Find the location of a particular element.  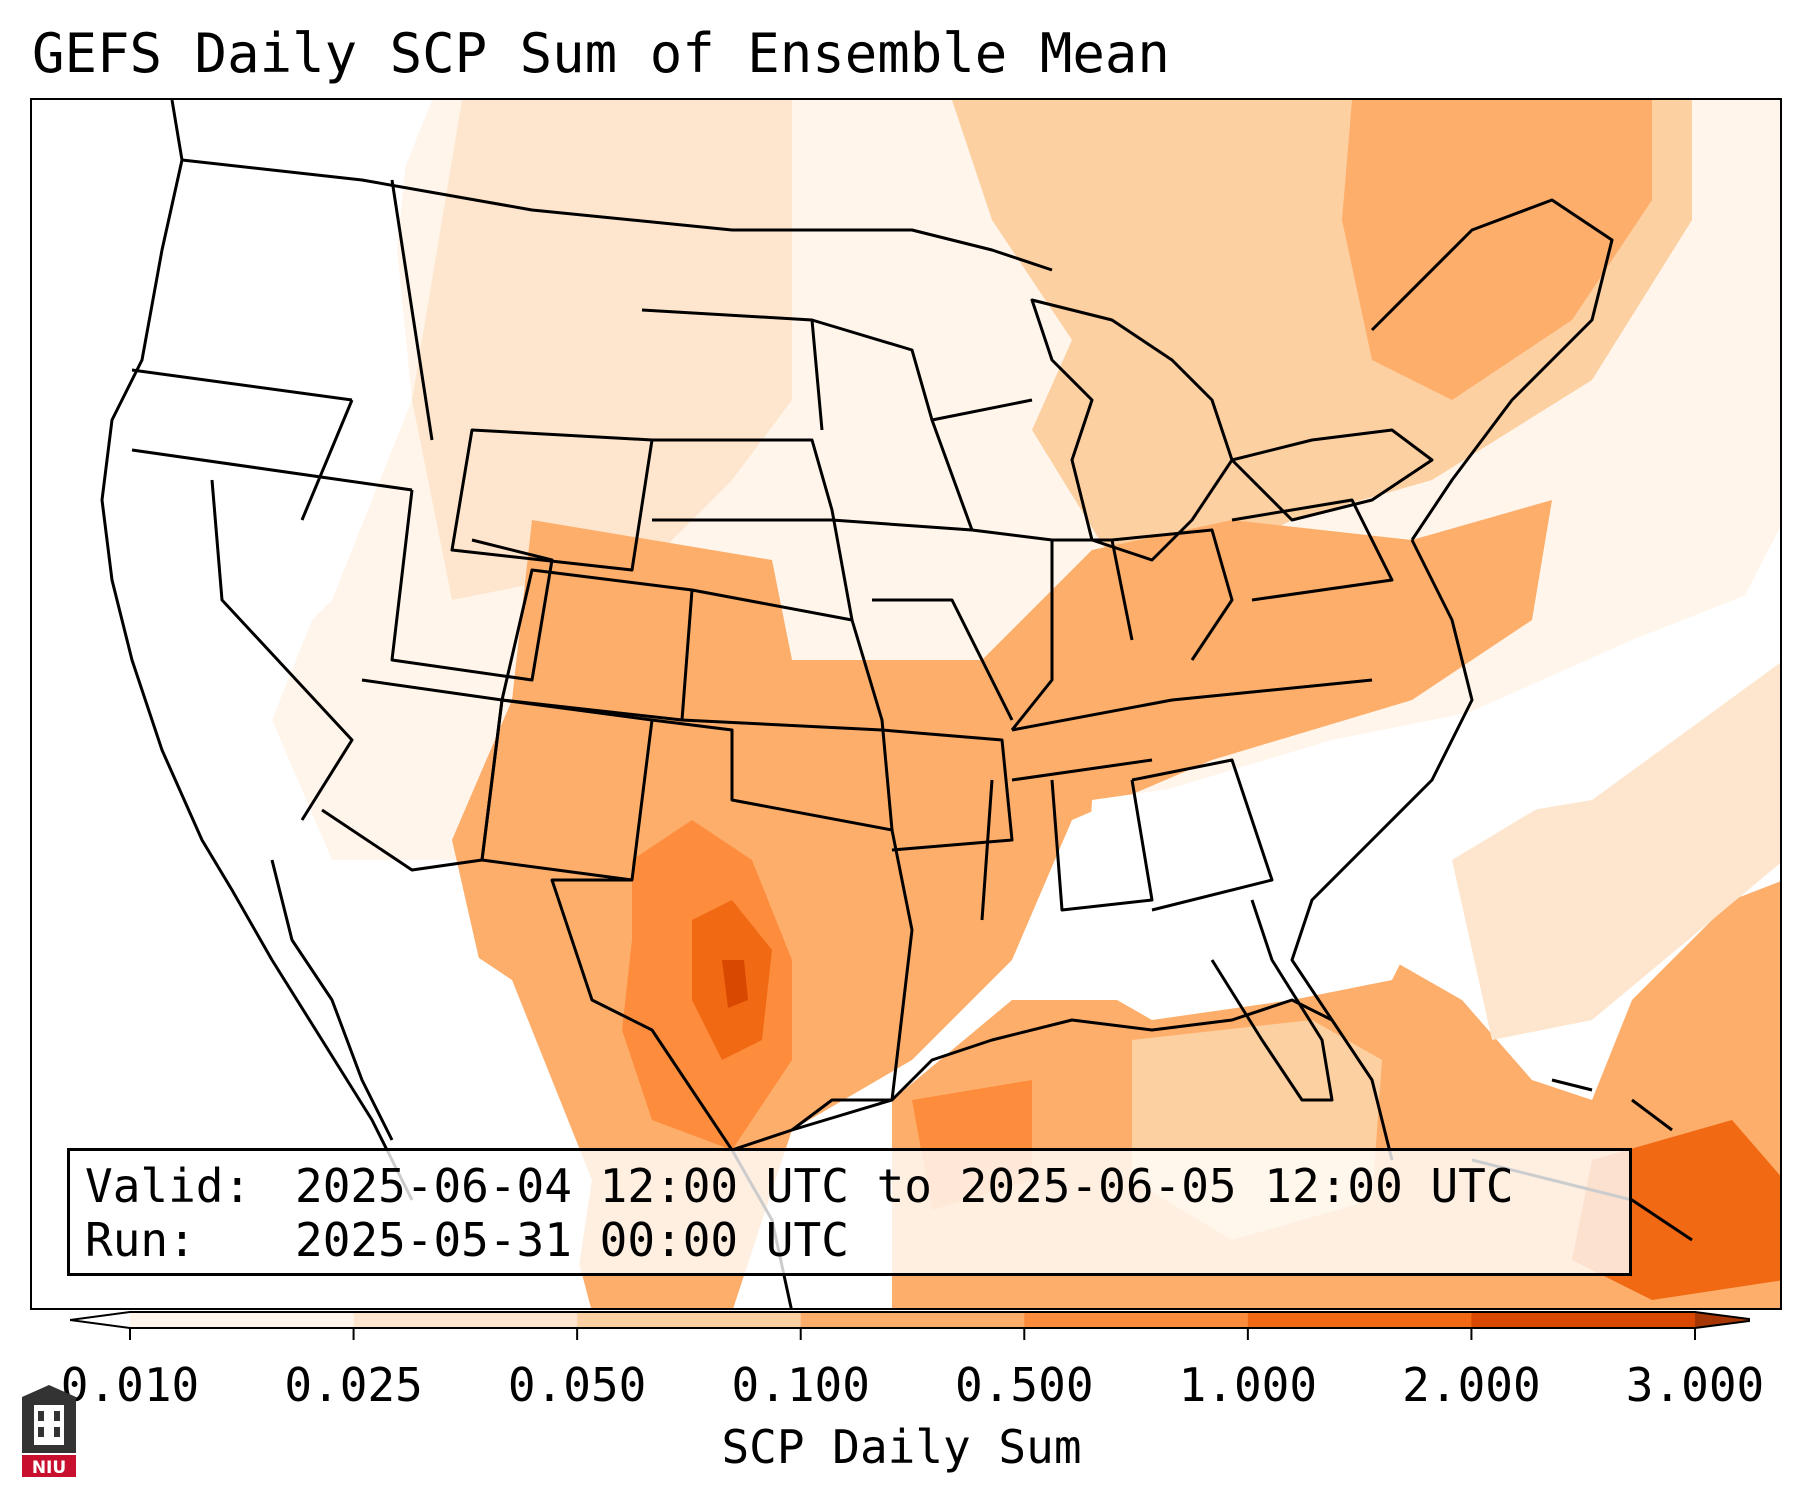

shade-northeast-core is located at coordinates (1497, 250).